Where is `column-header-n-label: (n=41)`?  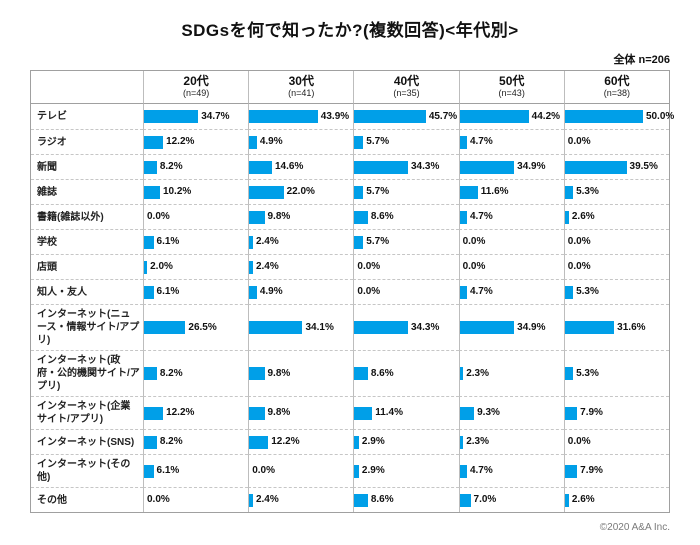
column-header-n-label: (n=41) is located at coordinates (301, 93).